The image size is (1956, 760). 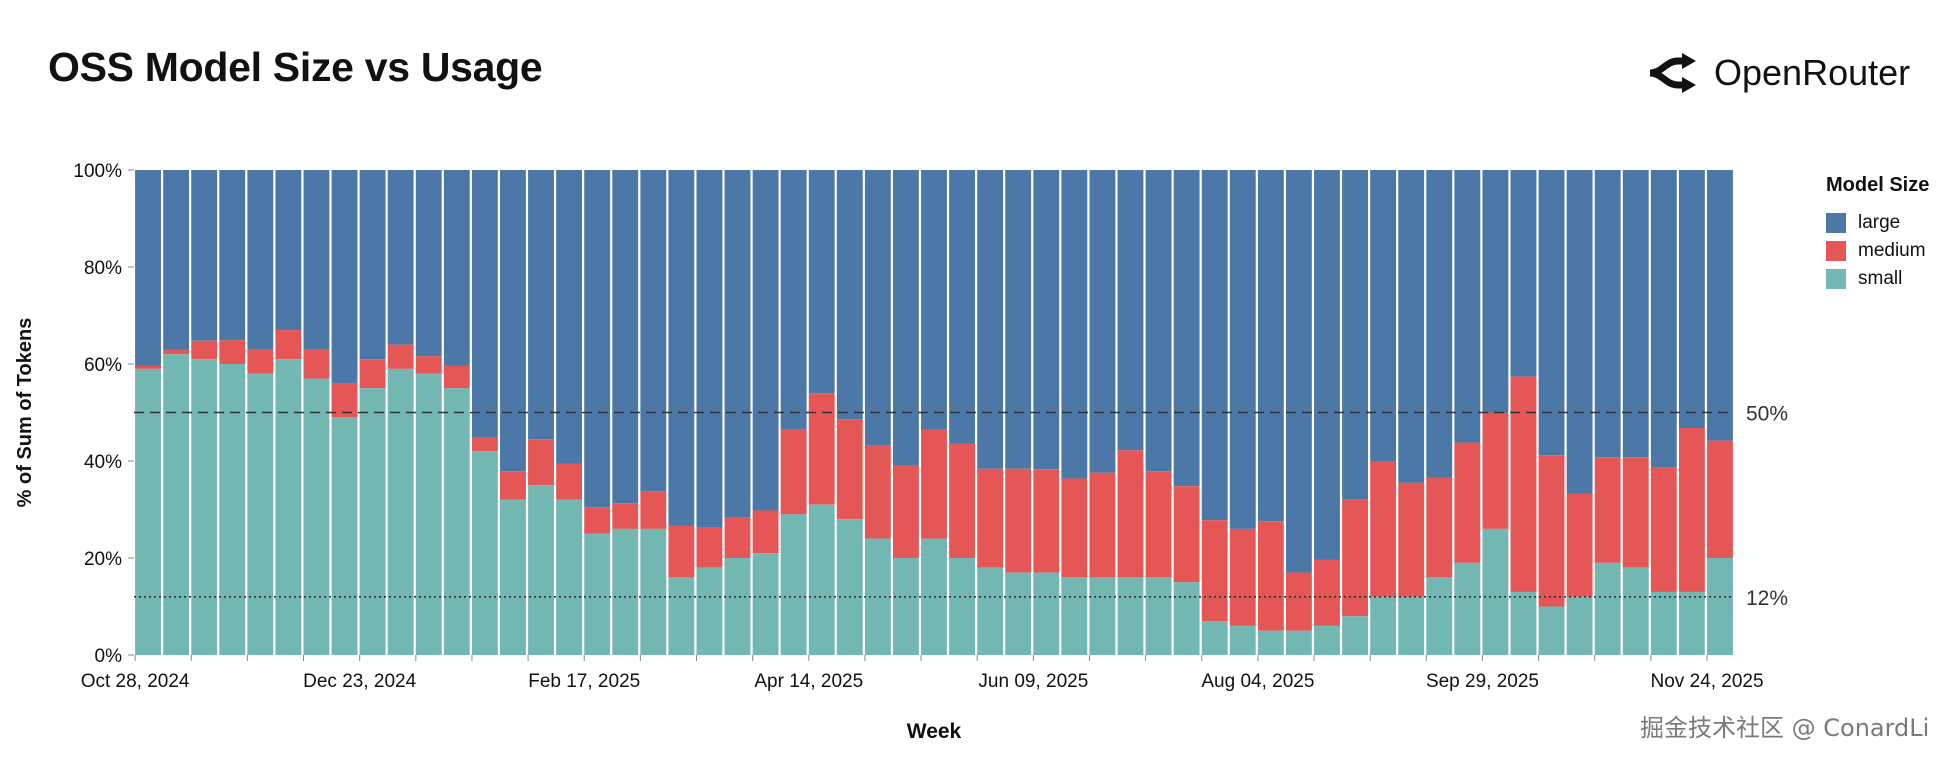 What do you see at coordinates (135, 681) in the screenshot?
I see `x-tick-label: Oct 28, 2024` at bounding box center [135, 681].